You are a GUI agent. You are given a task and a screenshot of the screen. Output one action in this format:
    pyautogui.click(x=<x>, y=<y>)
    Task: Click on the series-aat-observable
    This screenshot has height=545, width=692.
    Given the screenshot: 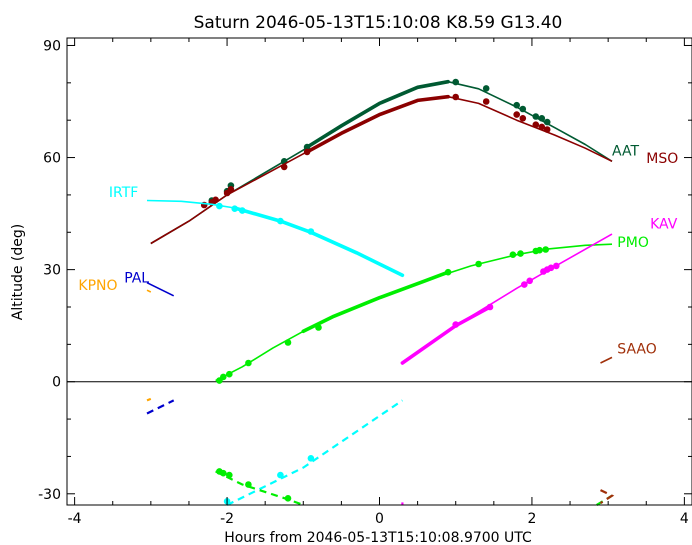 What is the action you would take?
    pyautogui.click(x=377, y=114)
    